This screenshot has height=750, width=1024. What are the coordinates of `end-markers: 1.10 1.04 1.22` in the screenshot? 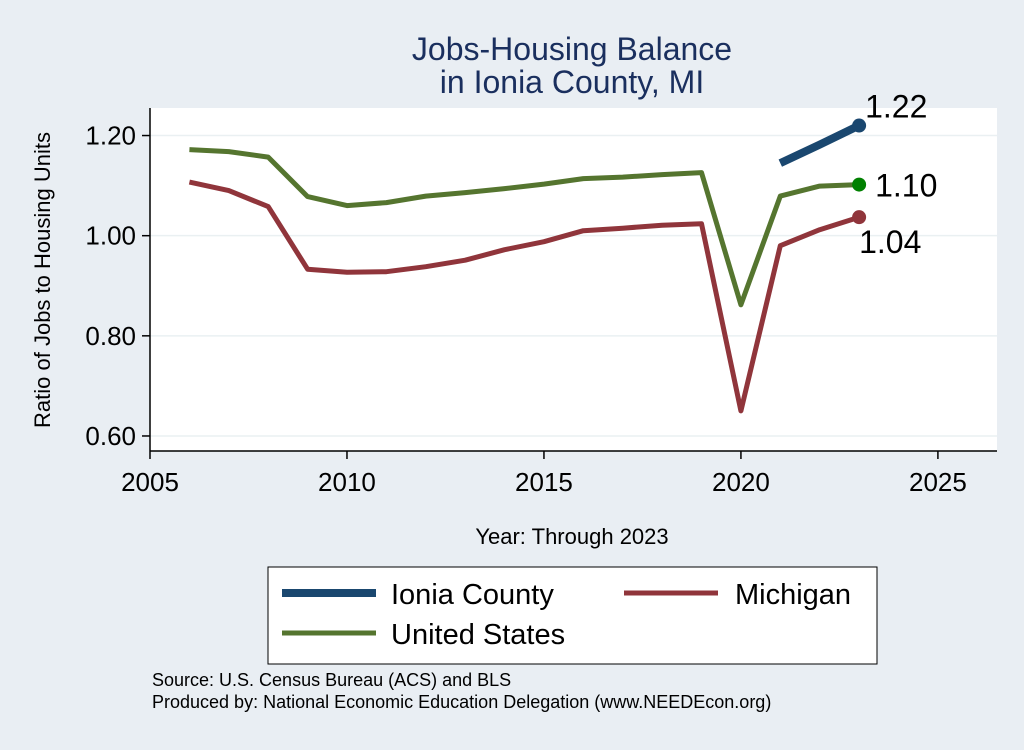 It's located at (894, 174).